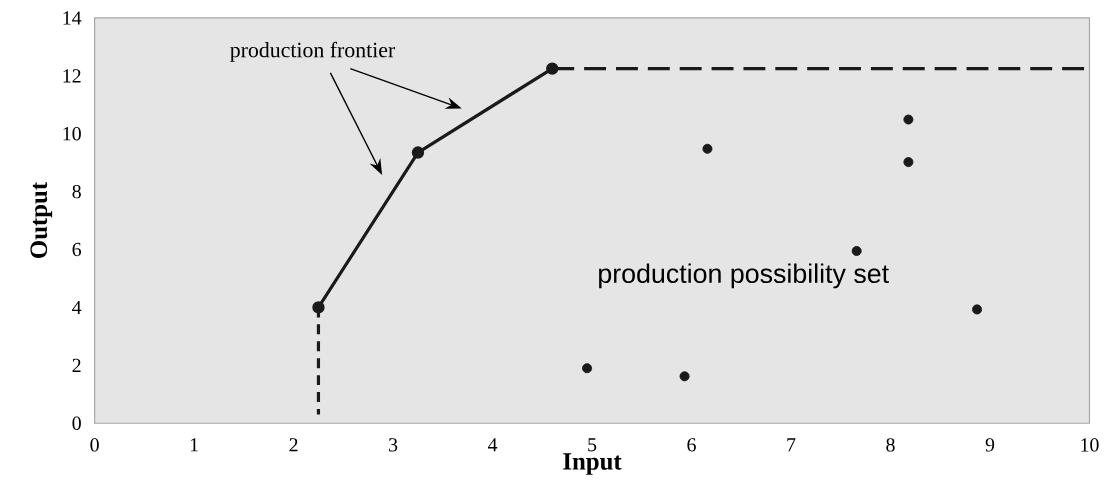  I want to click on x-axis-title: Input, so click(592, 464).